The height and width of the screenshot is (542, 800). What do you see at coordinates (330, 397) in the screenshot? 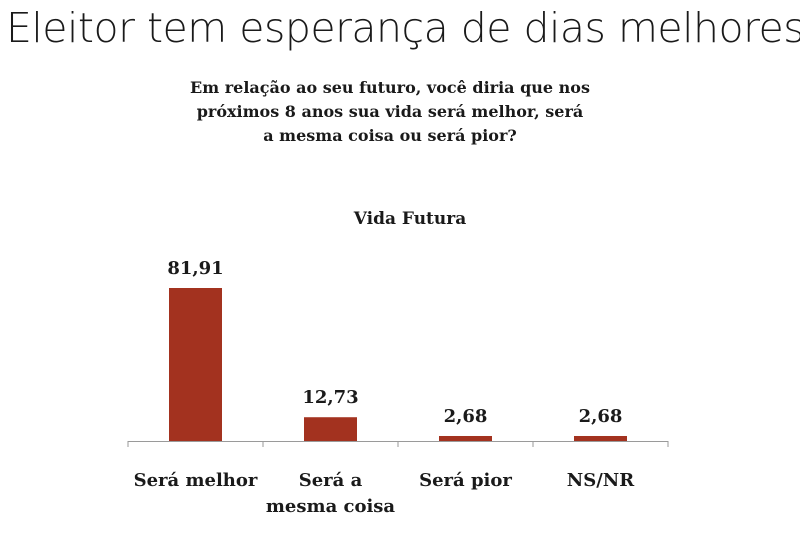
I see `data-label: 12,73` at bounding box center [330, 397].